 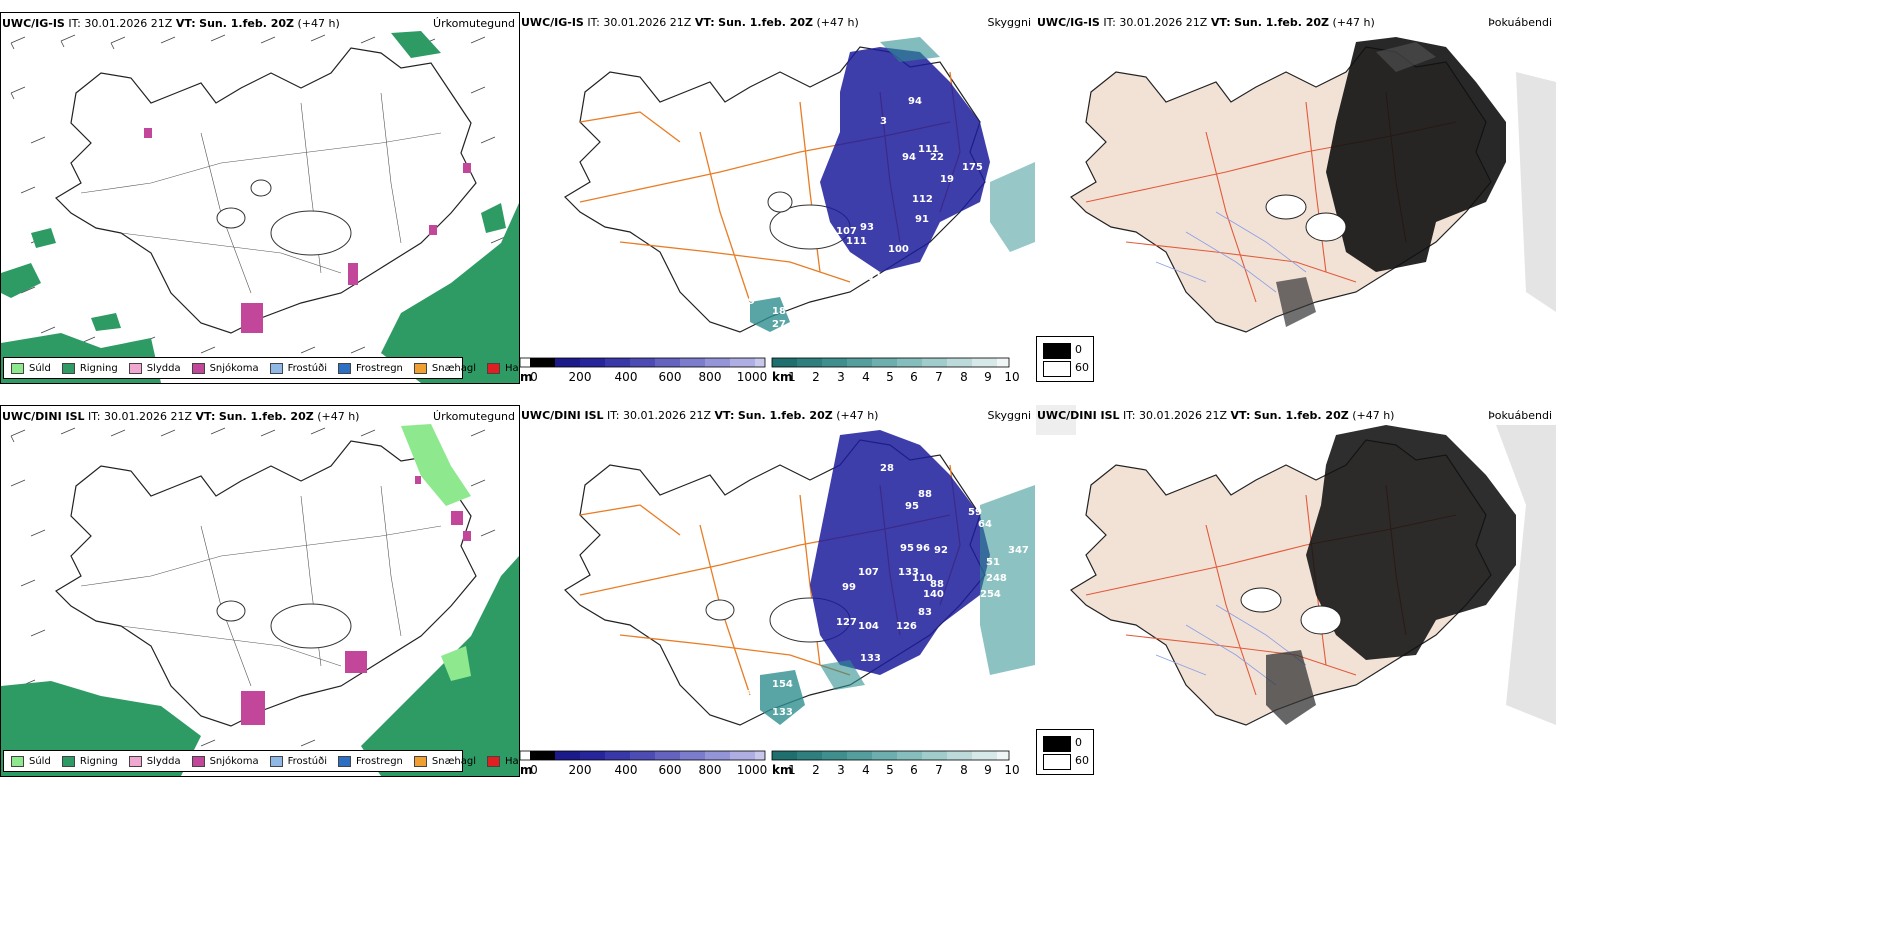 I want to click on cloud-label: 127, so click(x=846, y=622).